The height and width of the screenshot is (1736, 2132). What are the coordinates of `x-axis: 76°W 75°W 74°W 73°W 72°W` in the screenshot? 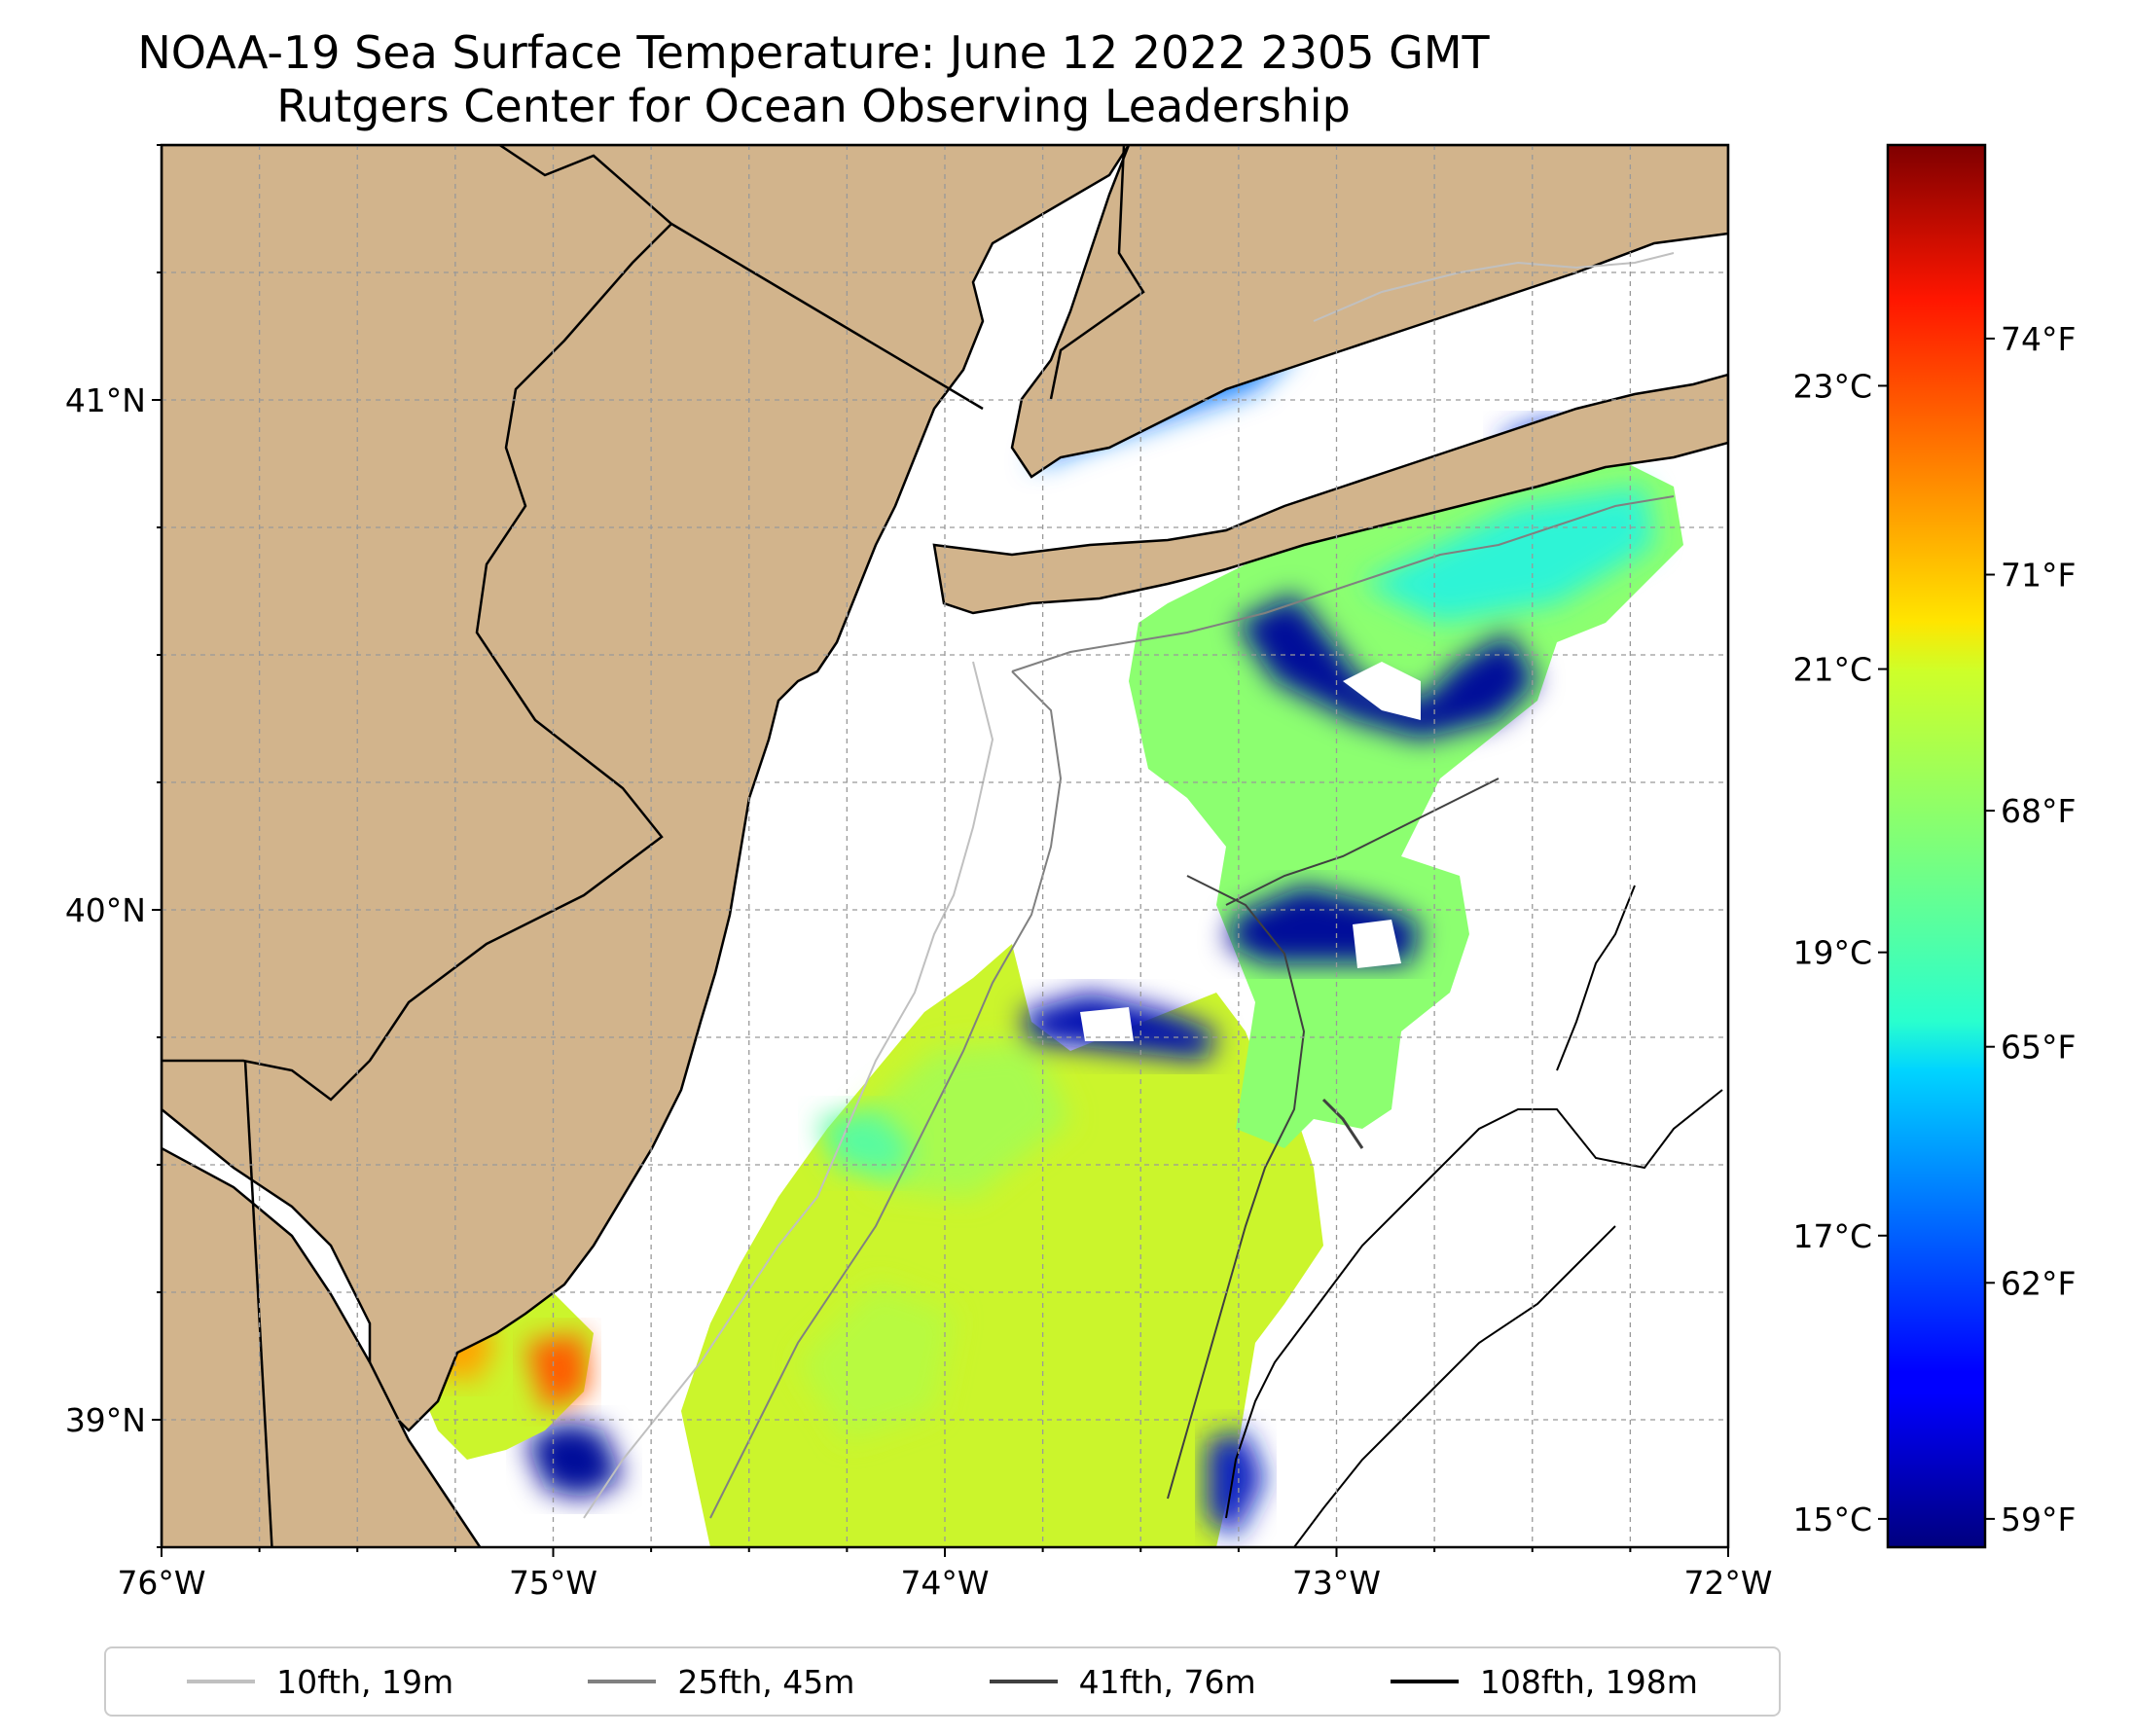 It's located at (945, 1575).